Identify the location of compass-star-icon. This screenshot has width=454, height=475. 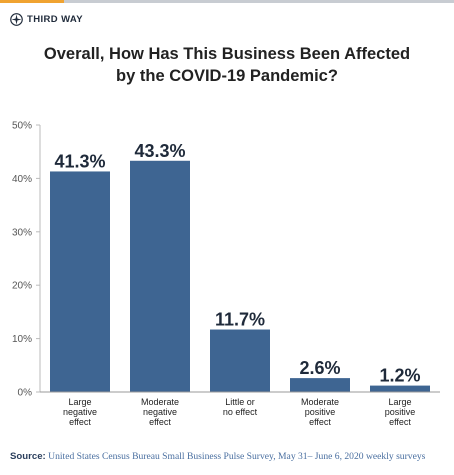
(16, 19).